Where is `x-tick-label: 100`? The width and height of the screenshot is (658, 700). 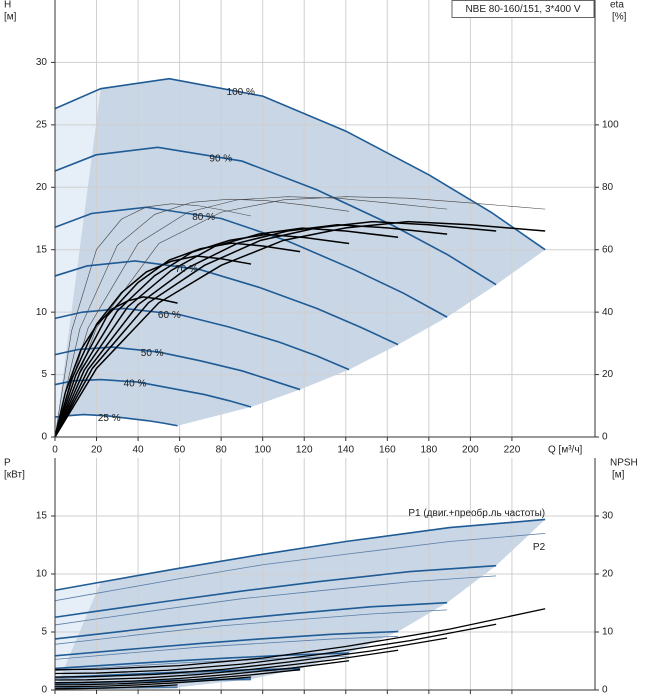
x-tick-label: 100 is located at coordinates (262, 450).